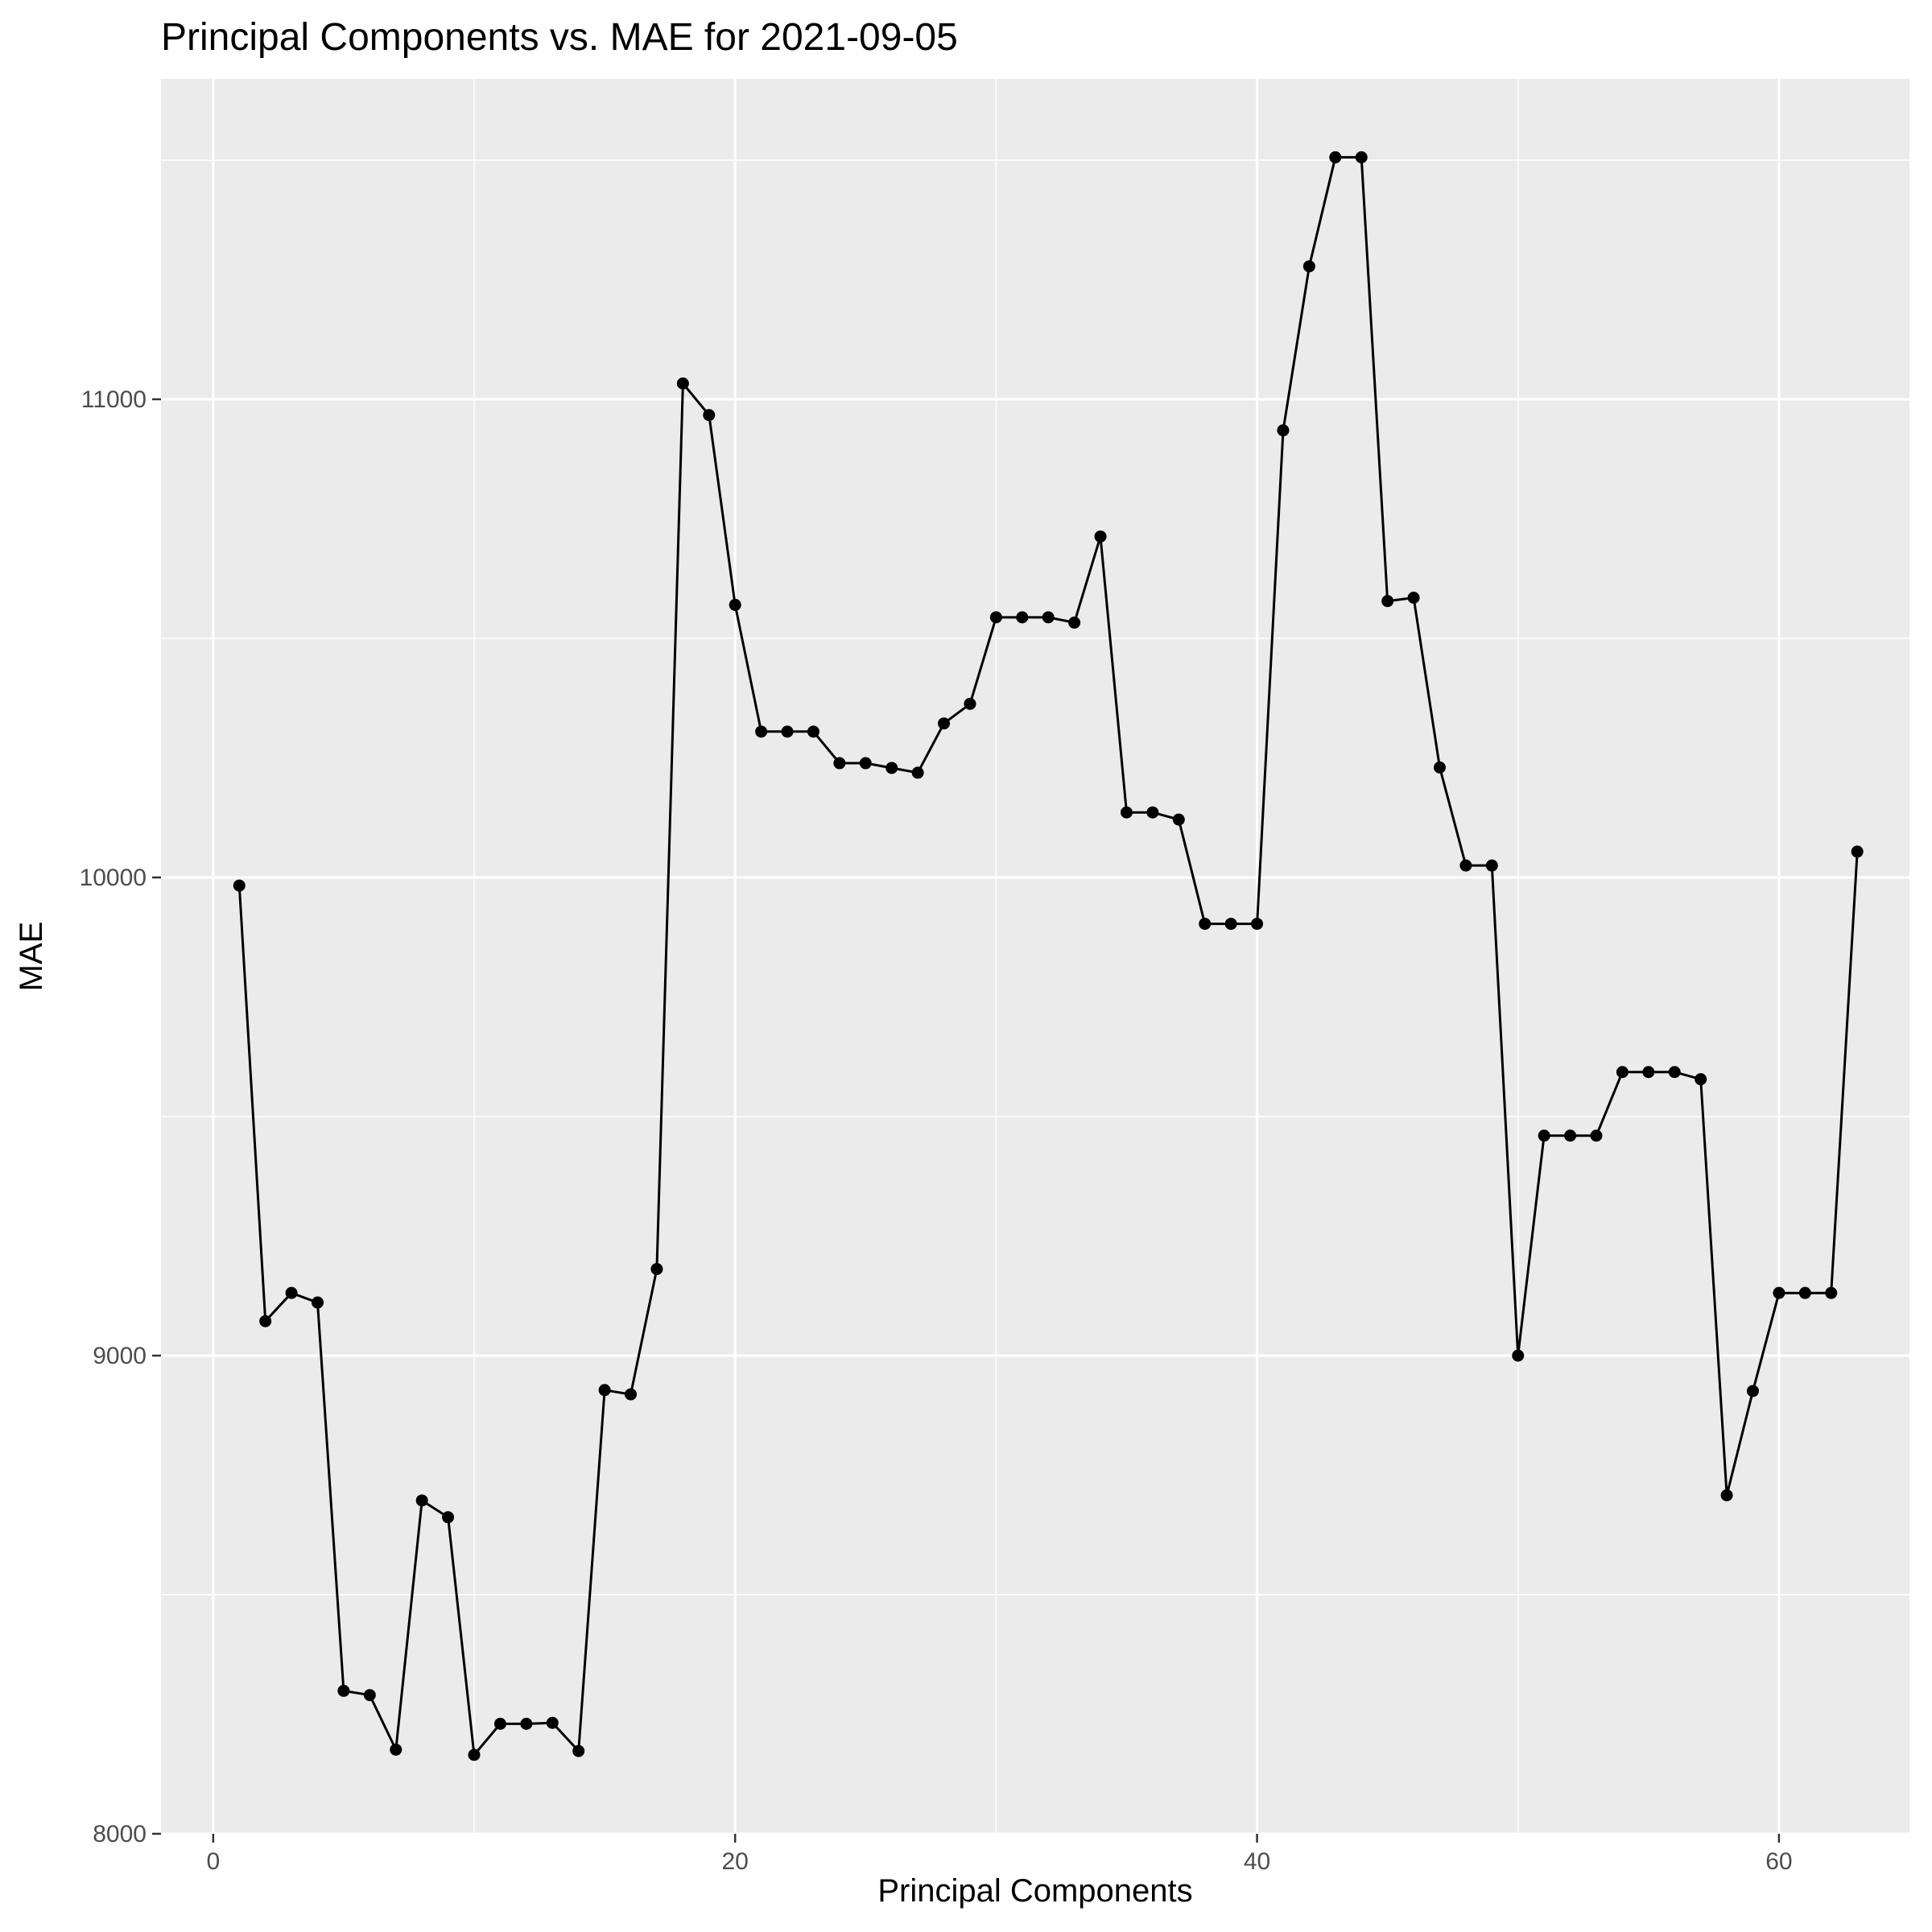  I want to click on x-tick-label: 60, so click(1778, 1861).